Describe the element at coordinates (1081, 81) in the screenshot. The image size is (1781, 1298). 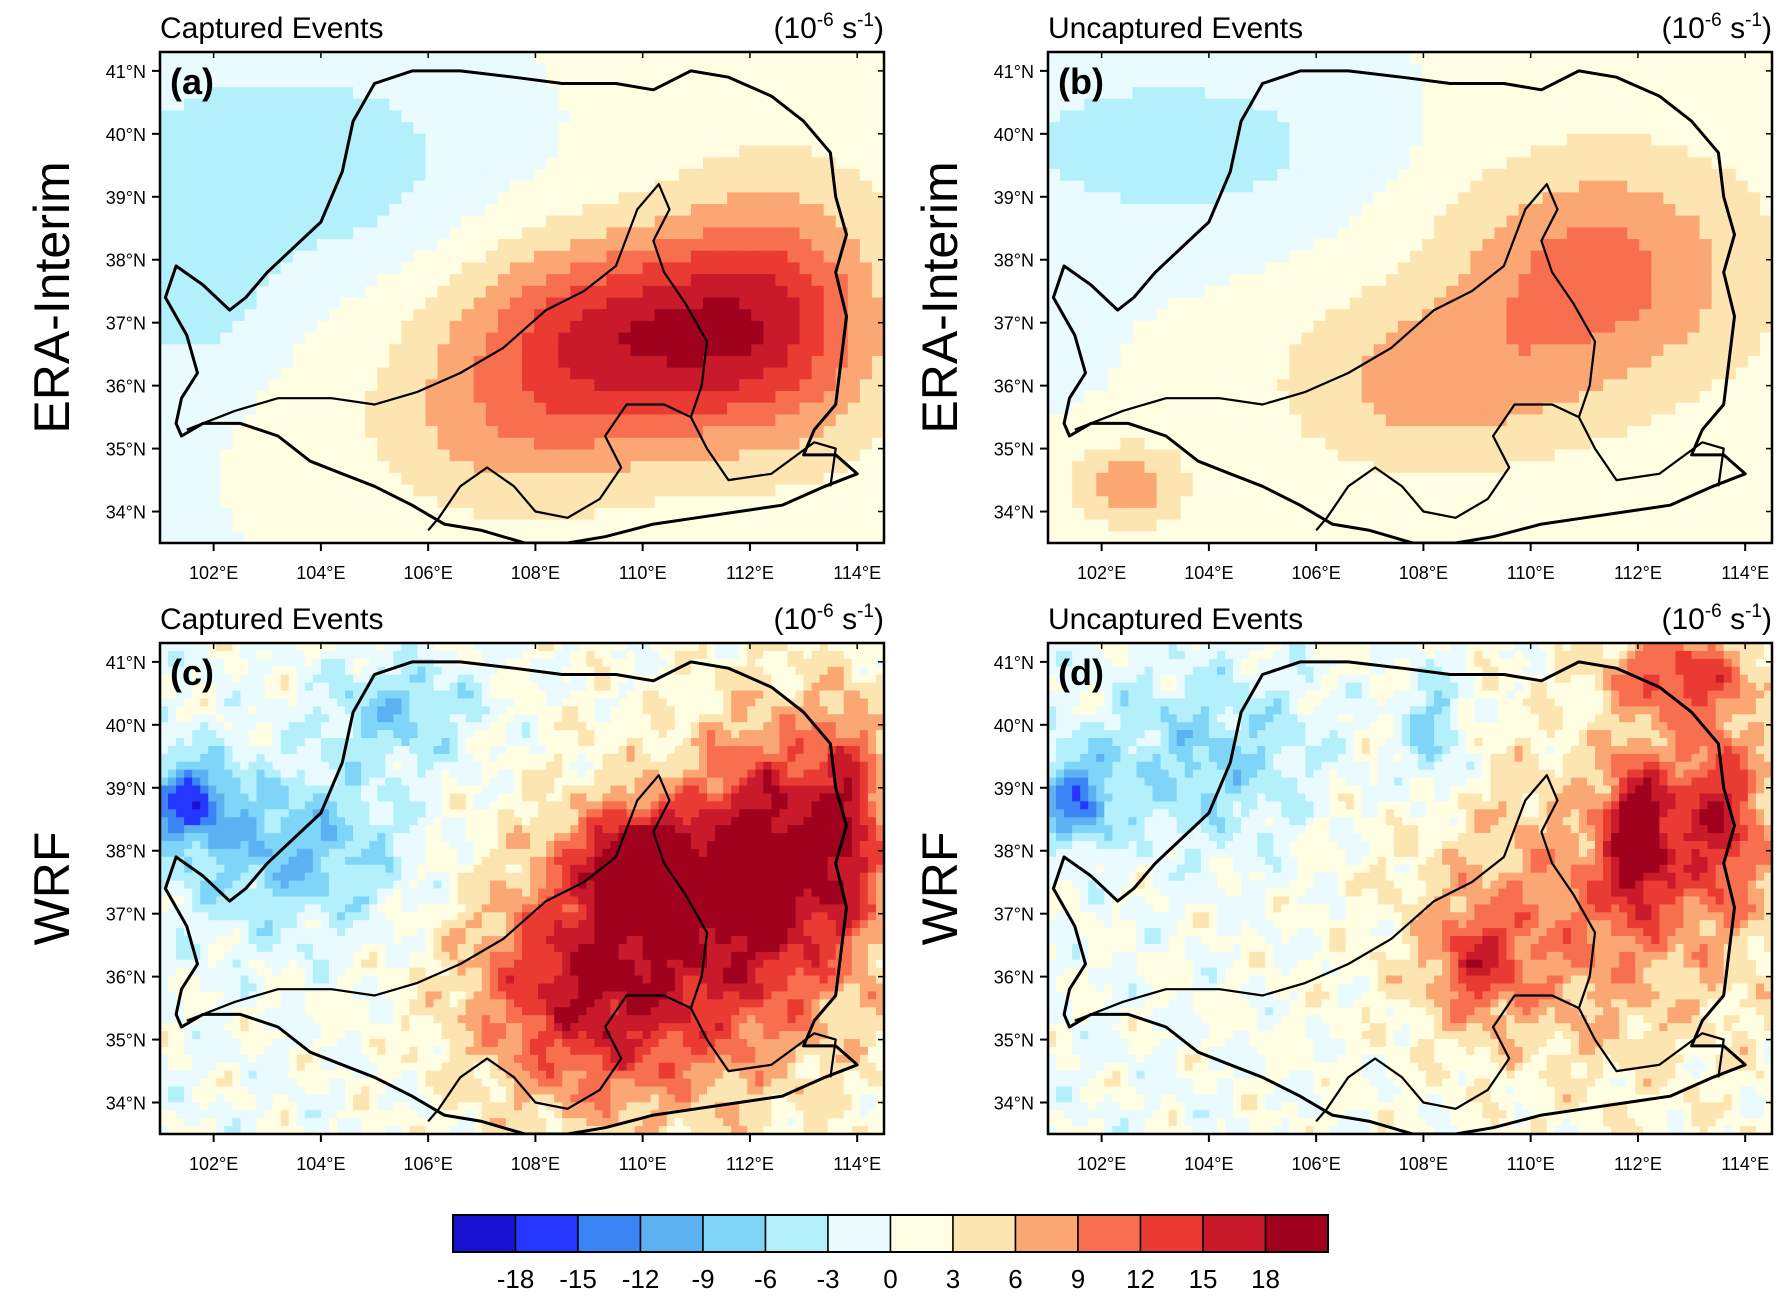
I see `panel-letter: (b)` at that location.